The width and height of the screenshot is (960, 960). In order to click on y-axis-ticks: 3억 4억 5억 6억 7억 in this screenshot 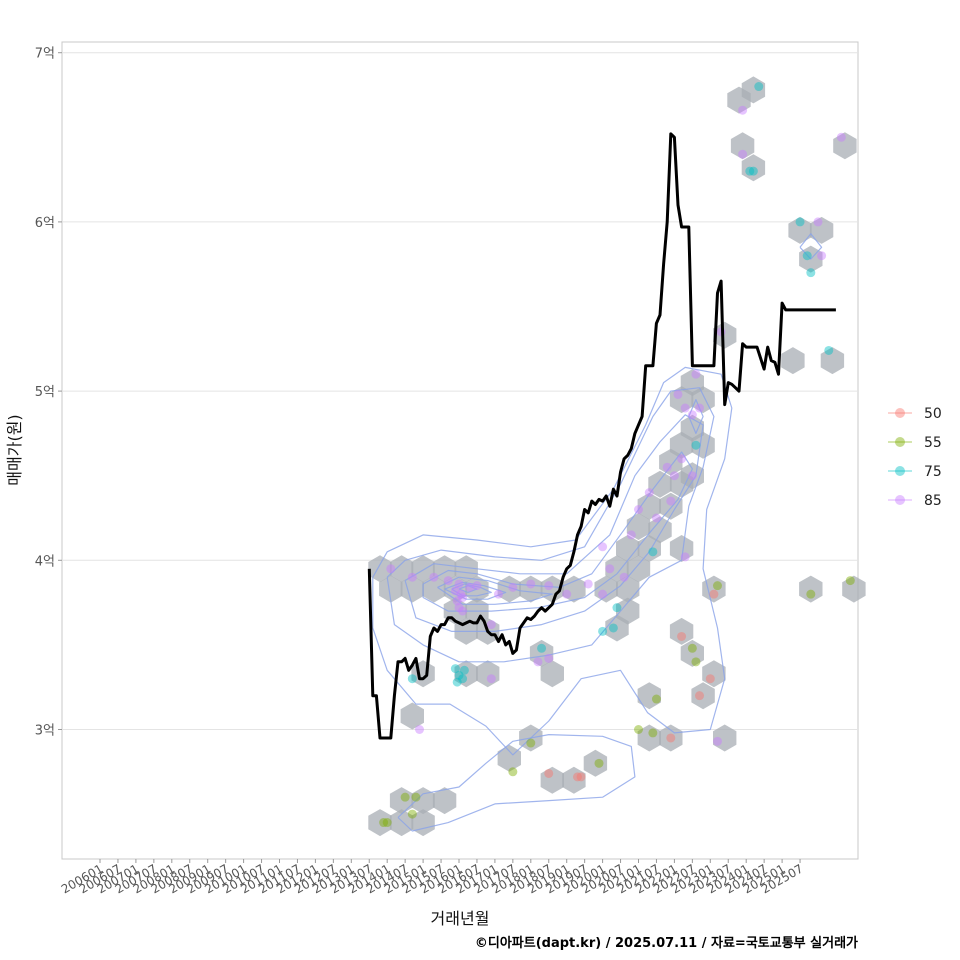, I will do `click(48, 393)`.